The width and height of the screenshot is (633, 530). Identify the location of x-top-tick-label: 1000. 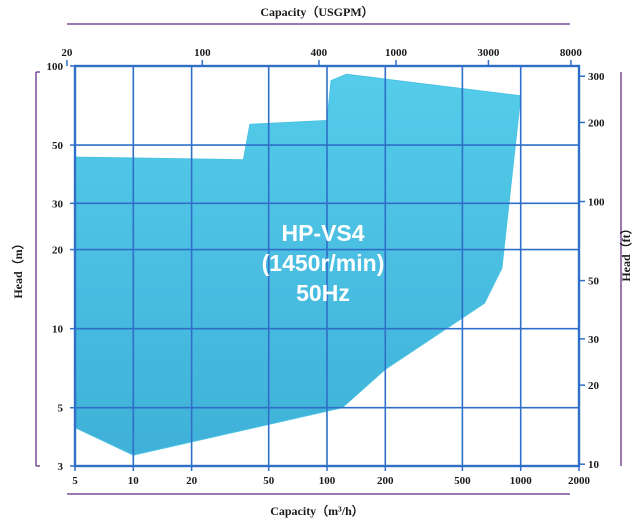
(396, 53).